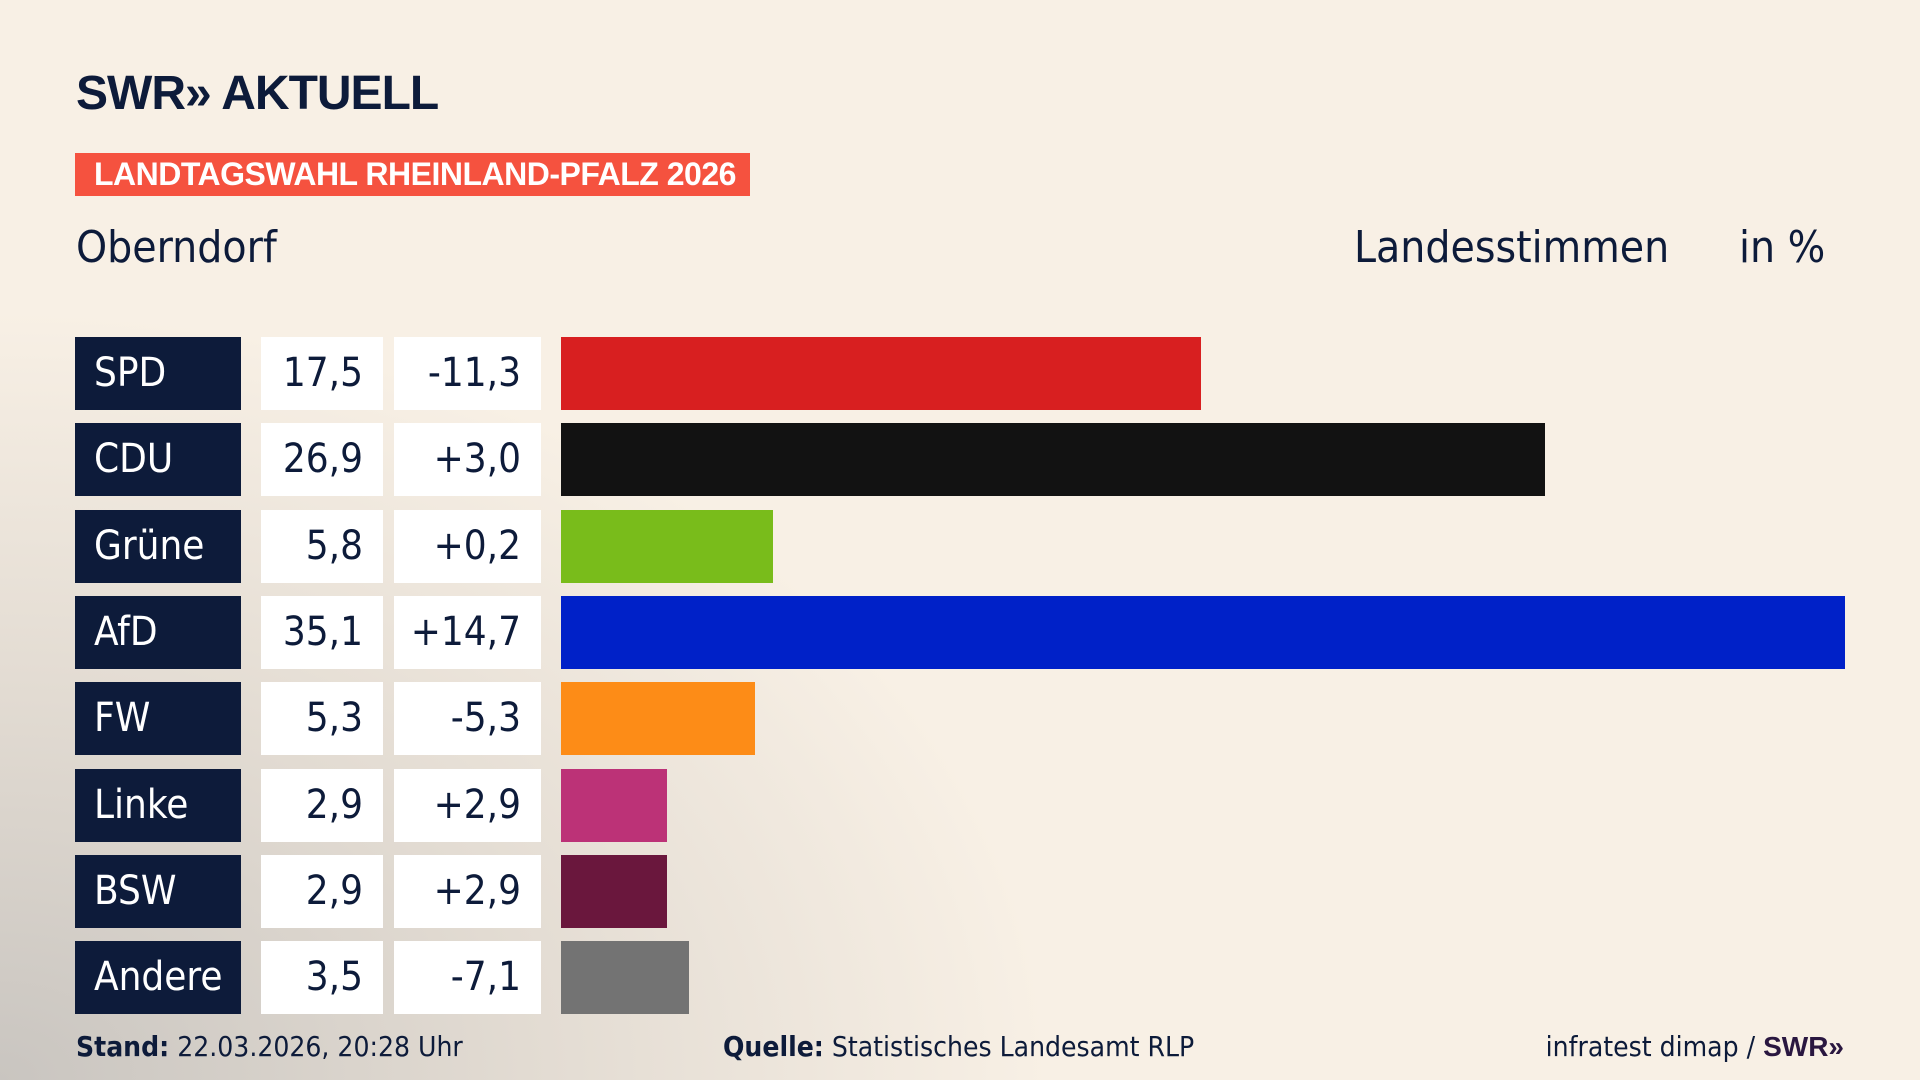 The height and width of the screenshot is (1080, 1920). Describe the element at coordinates (320, 1046) in the screenshot. I see `stand-value: 22.03.2026, 20:28 Uhr` at that location.